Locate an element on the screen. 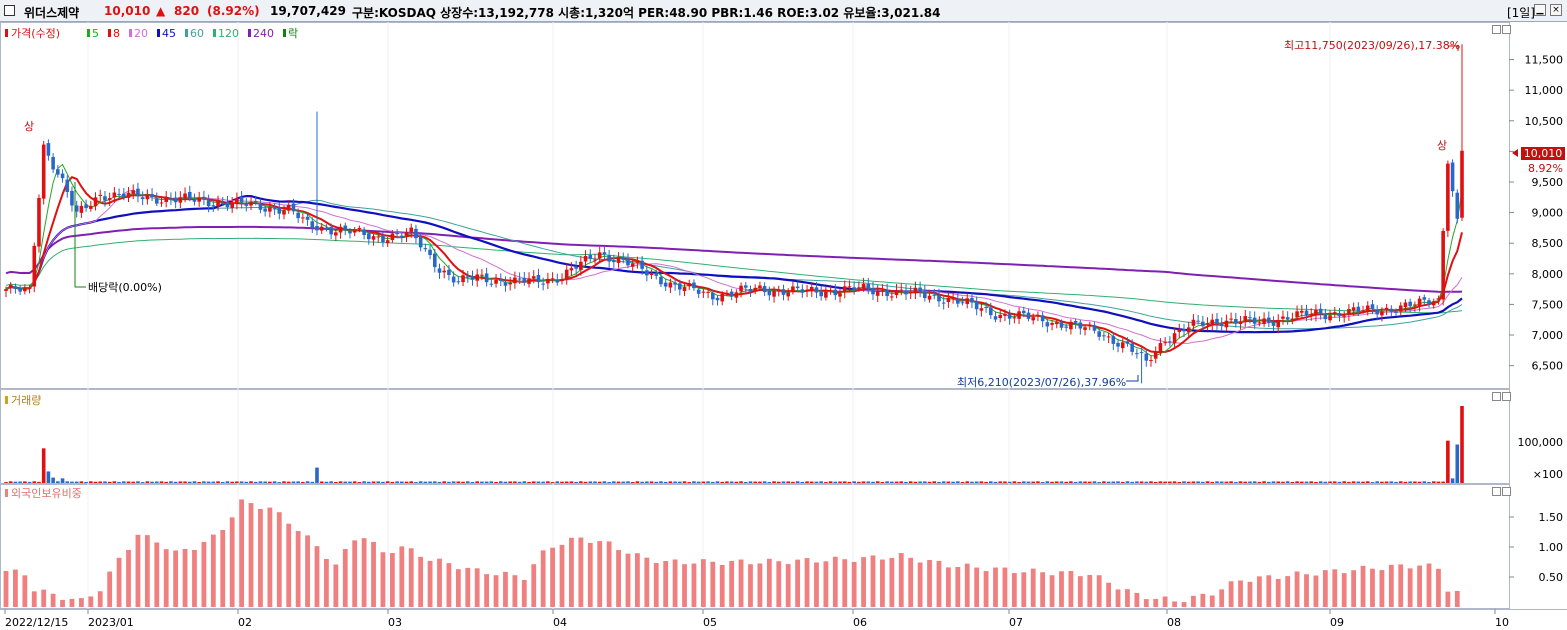 The image size is (1567, 630). price-change-pct: (8.92%) is located at coordinates (233, 11).